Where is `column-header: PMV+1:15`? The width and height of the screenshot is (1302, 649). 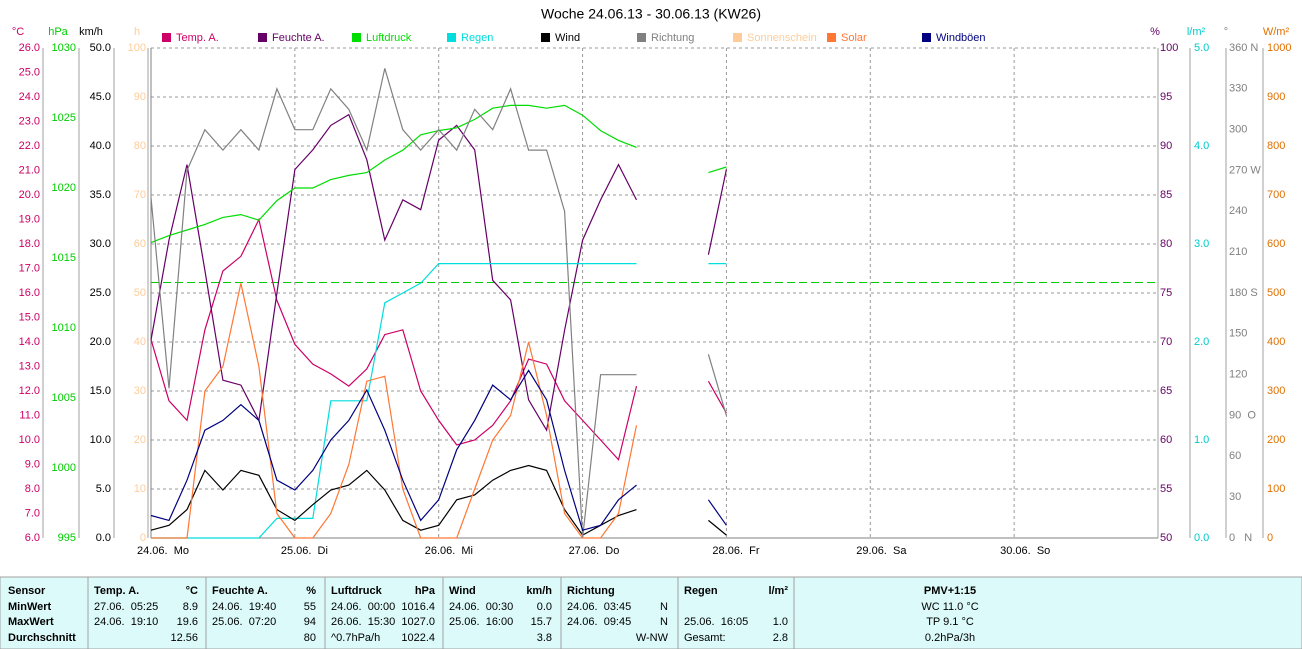
column-header: PMV+1:15 is located at coordinates (950, 591).